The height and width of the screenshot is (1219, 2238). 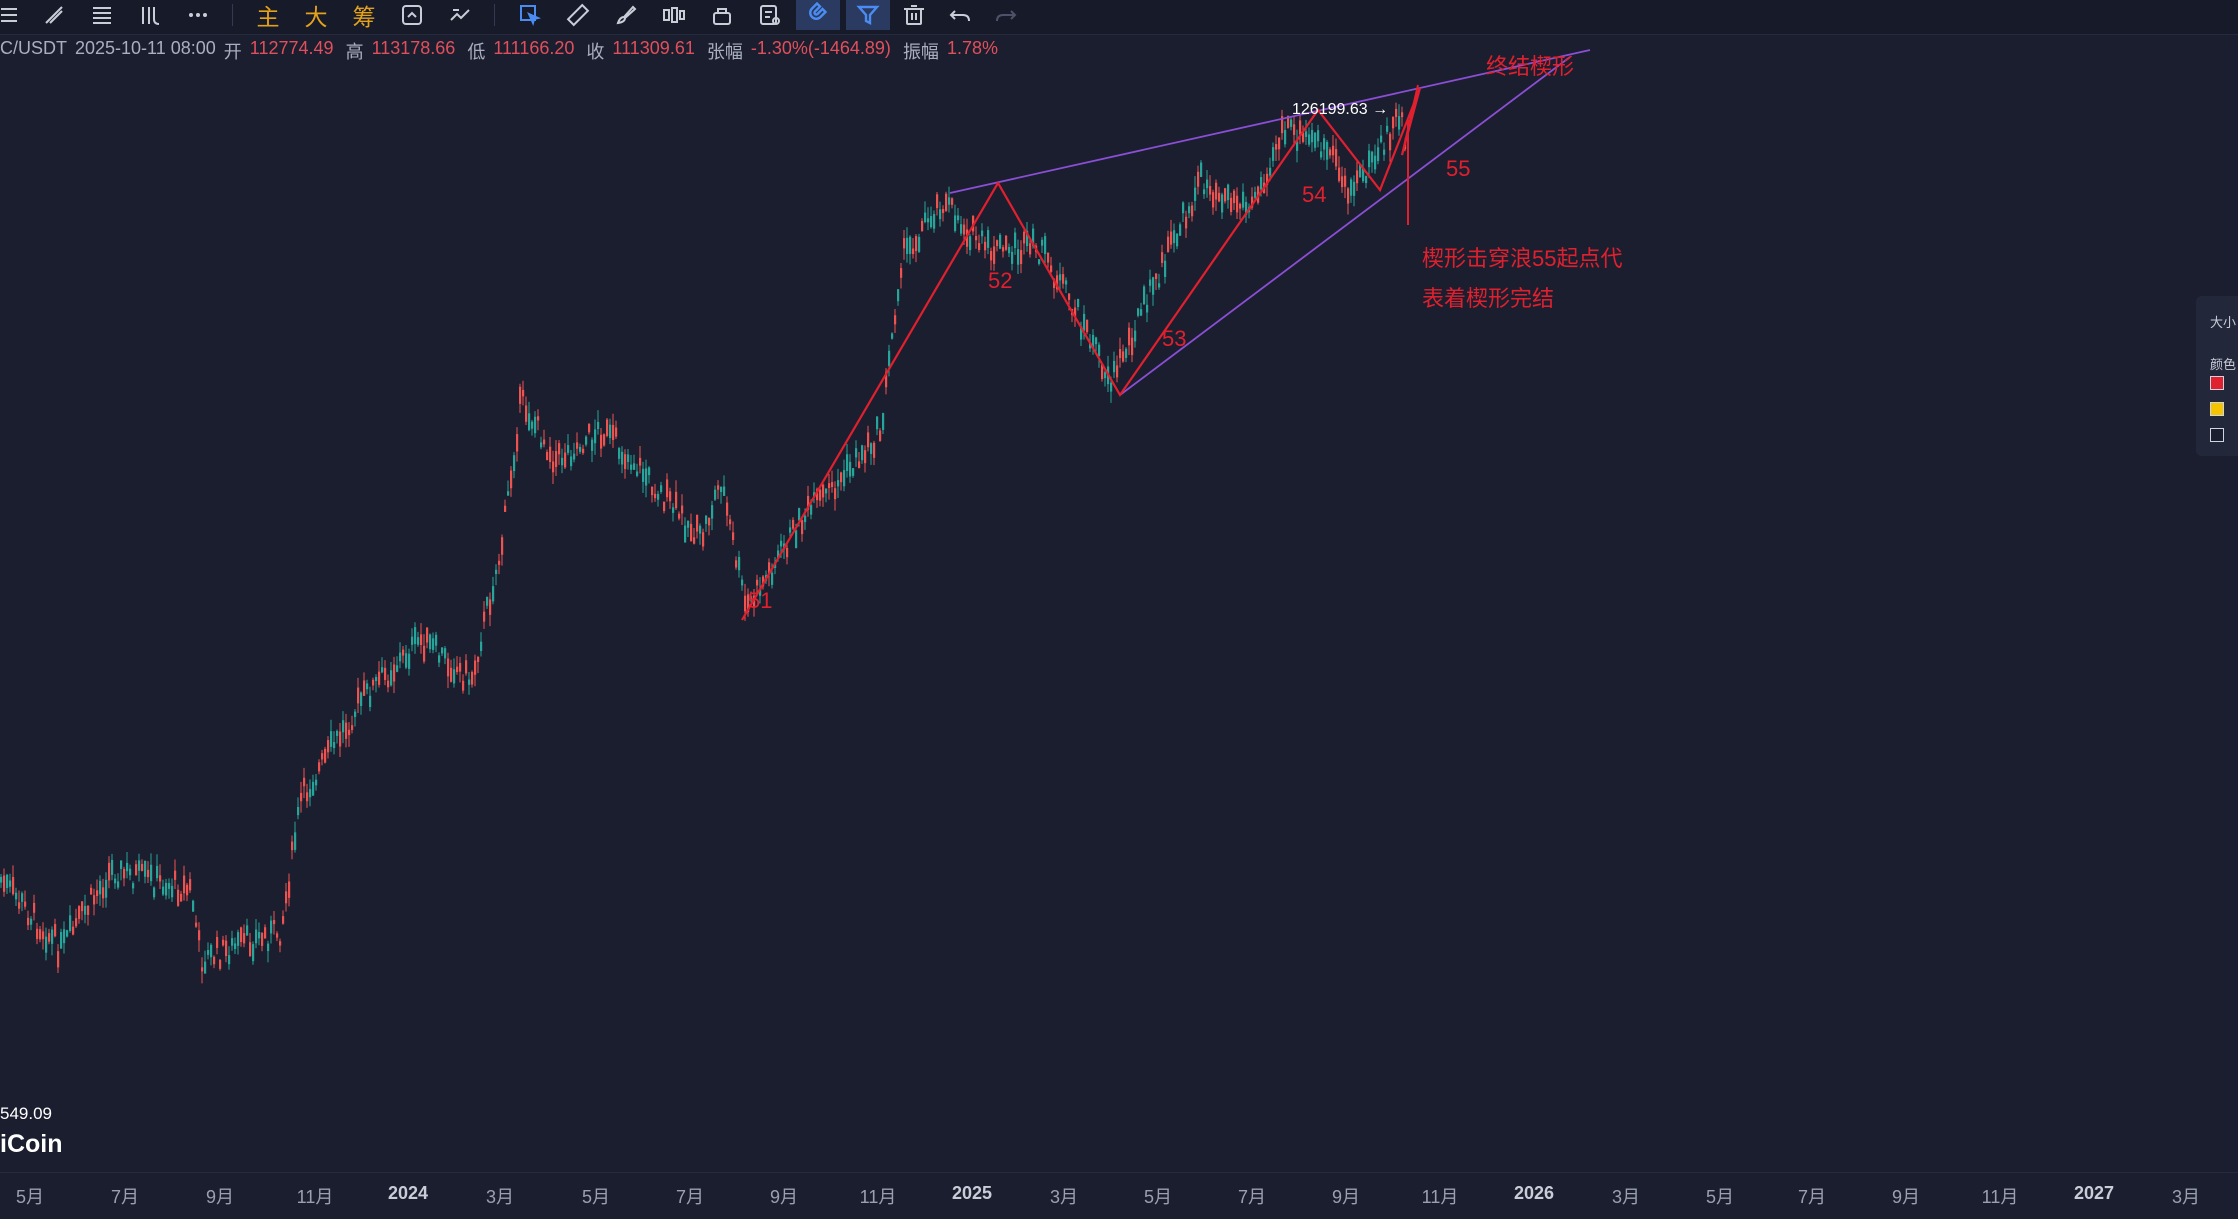 What do you see at coordinates (198, 15) in the screenshot?
I see `more-icon` at bounding box center [198, 15].